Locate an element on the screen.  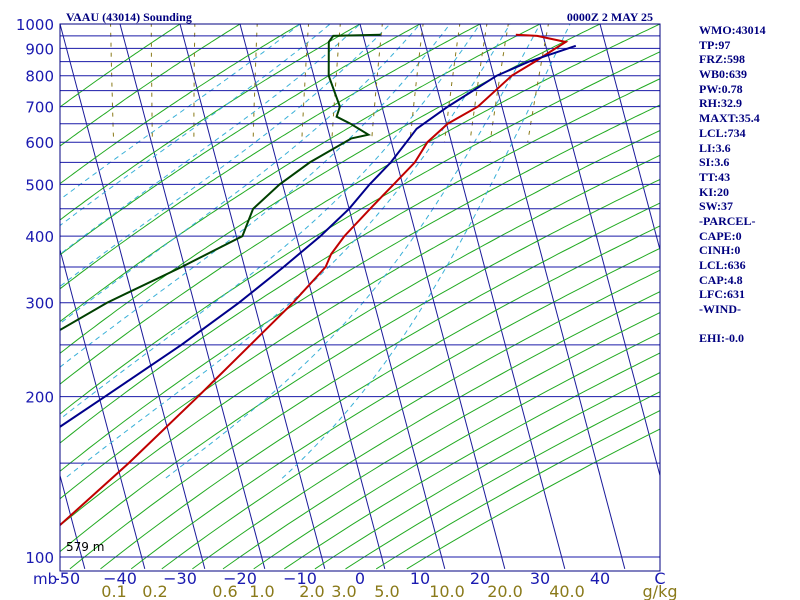
mixing-ratio-label: 10.0 is located at coordinates (447, 591).